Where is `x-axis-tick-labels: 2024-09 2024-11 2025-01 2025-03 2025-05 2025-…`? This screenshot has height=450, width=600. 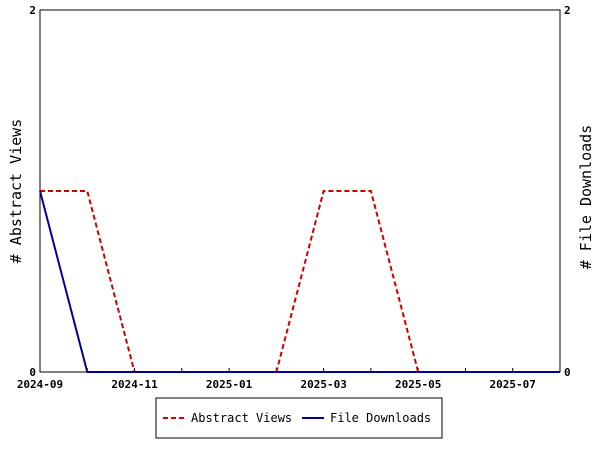
x-axis-tick-labels: 2024-09 2024-11 2025-01 2025-03 2025-05 2025-… is located at coordinates (276, 384).